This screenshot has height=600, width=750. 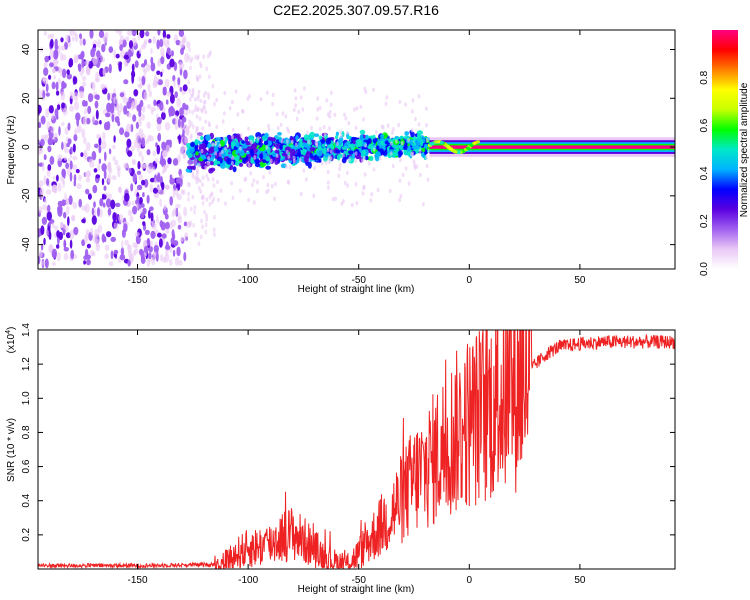 I want to click on x-tick-label: 50, so click(x=580, y=280).